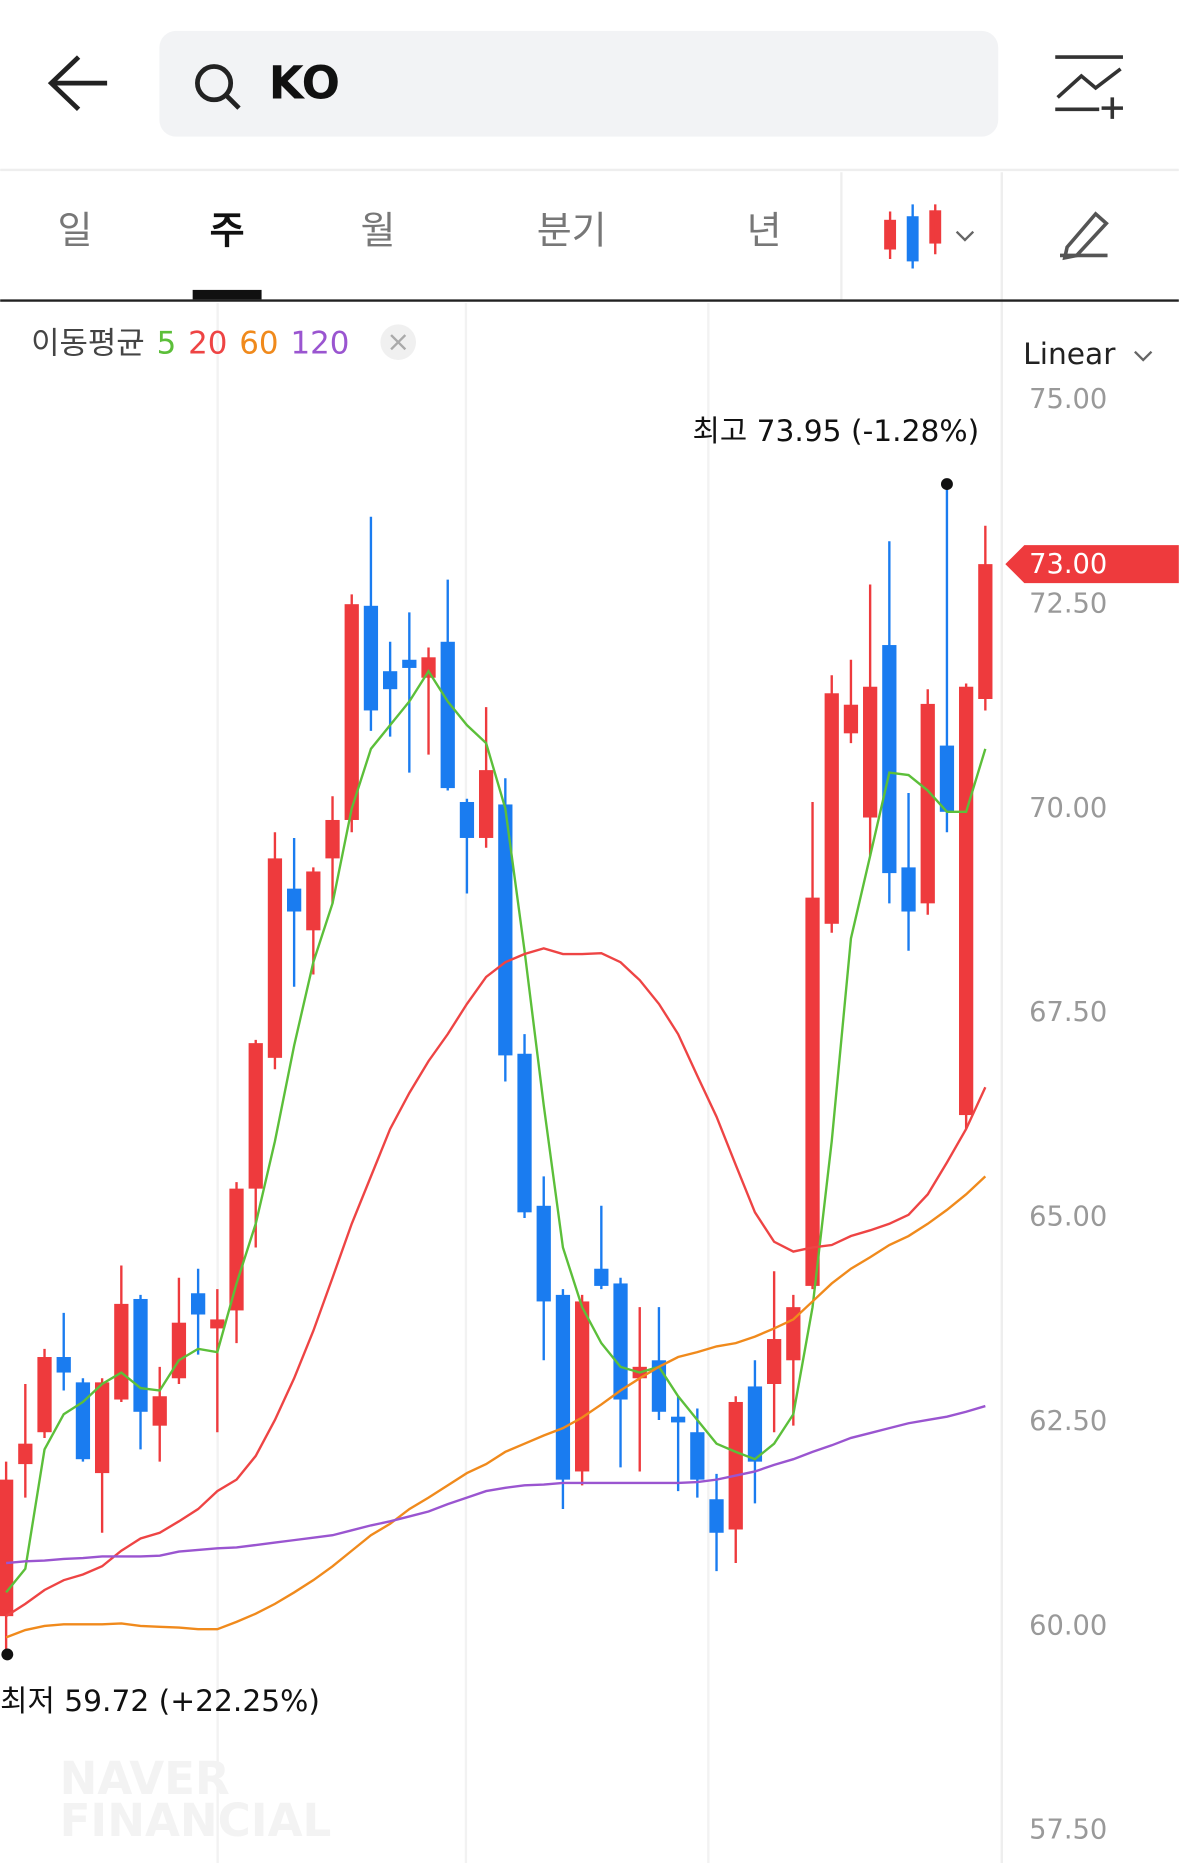  I want to click on y-tick-label: 57.50, so click(1068, 1830).